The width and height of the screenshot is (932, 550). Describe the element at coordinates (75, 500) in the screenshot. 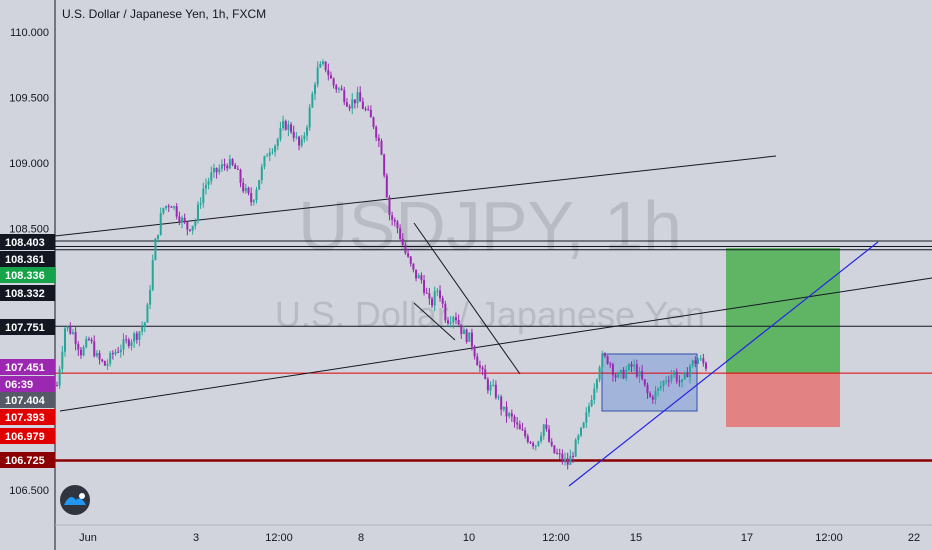

I see `tradingview-logo-icon` at that location.